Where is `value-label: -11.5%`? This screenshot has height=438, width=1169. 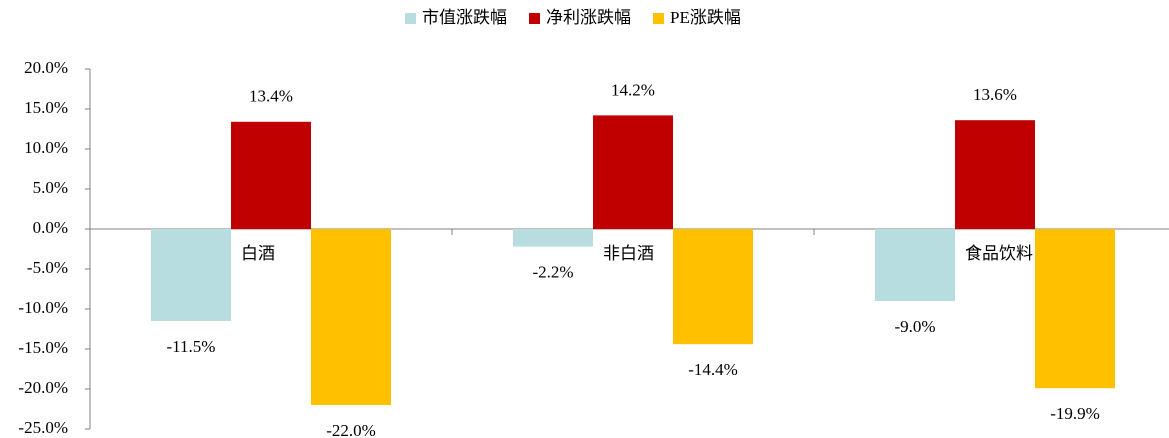
value-label: -11.5% is located at coordinates (191, 346).